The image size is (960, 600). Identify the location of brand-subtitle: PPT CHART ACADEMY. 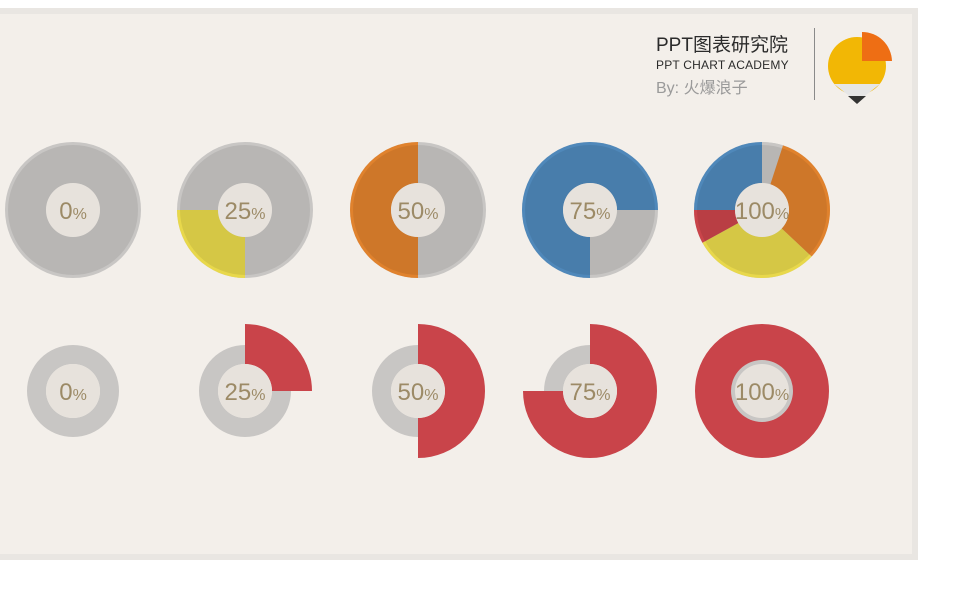
(722, 65).